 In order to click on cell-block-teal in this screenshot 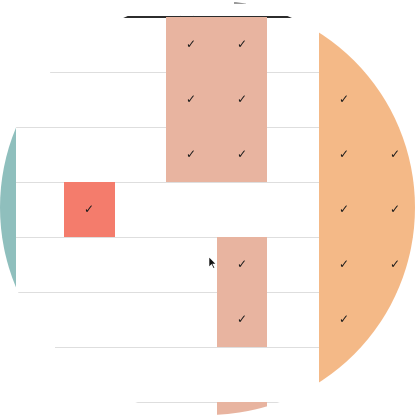, I will do `click(8, 209)`.